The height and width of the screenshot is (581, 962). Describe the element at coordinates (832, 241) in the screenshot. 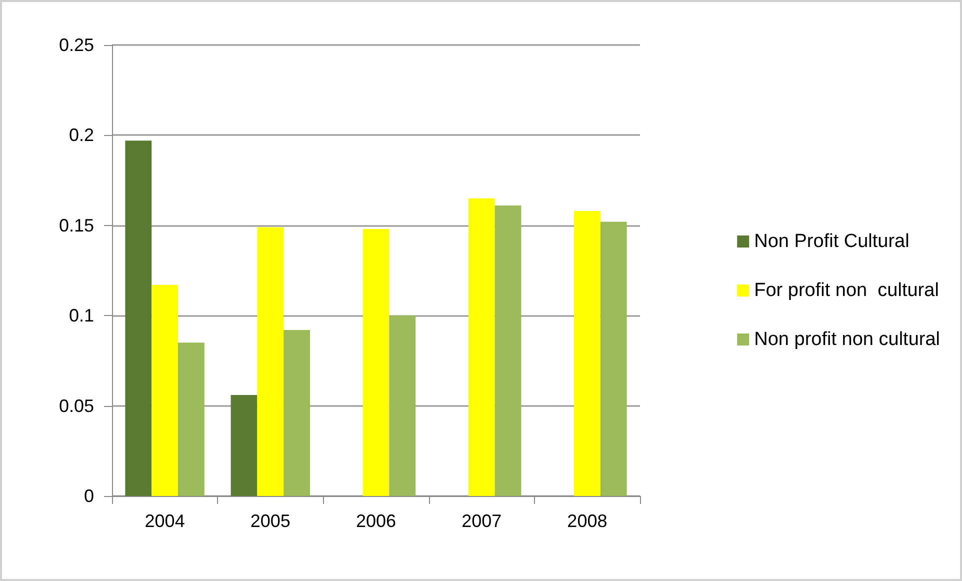

I see `legend-label: Non Profit Cultural` at that location.